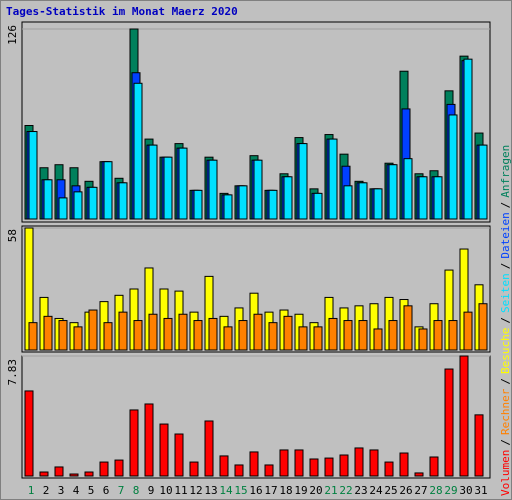 The width and height of the screenshot is (512, 500). I want to click on x-tick-label: 24, so click(376, 490).